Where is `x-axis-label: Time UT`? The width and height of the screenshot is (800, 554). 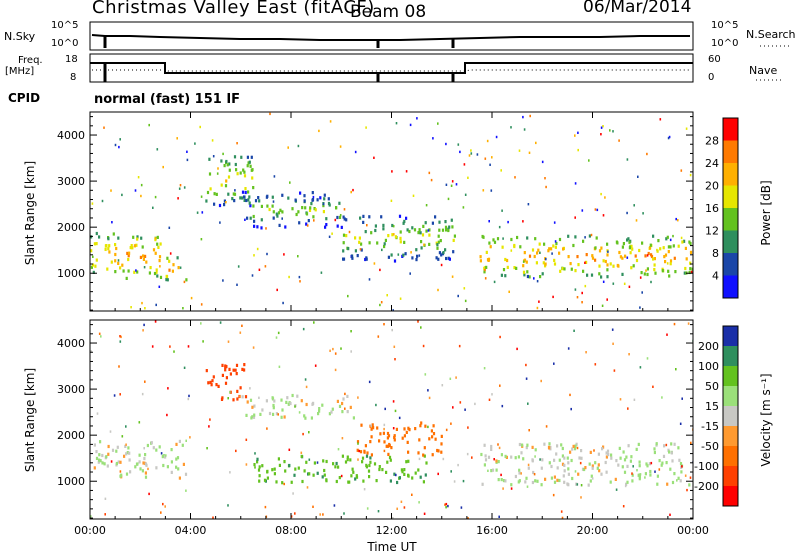 x-axis-label: Time UT is located at coordinates (391, 547).